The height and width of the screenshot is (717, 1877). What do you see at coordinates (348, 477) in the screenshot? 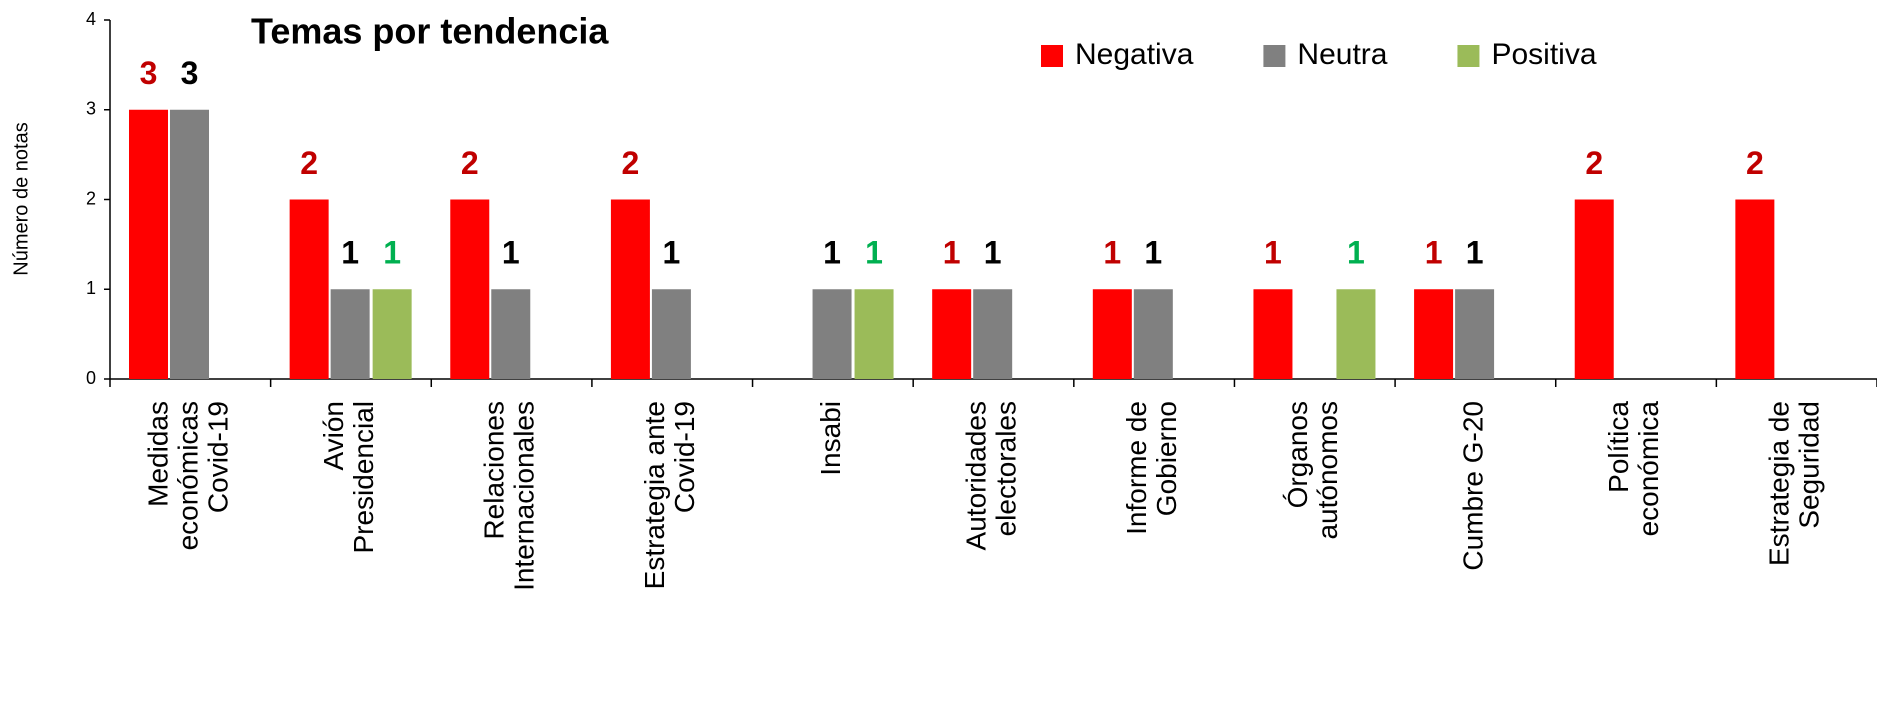
I see `x-tick-label: AviónPresidencial` at bounding box center [348, 477].